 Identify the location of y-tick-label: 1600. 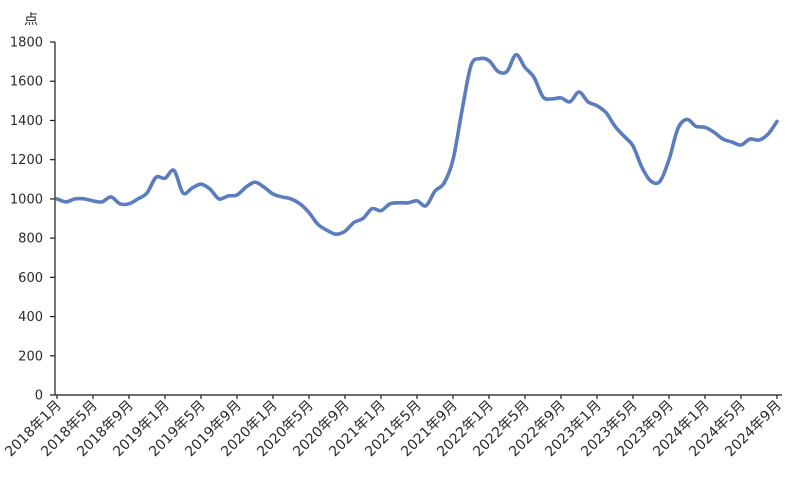
(26, 82).